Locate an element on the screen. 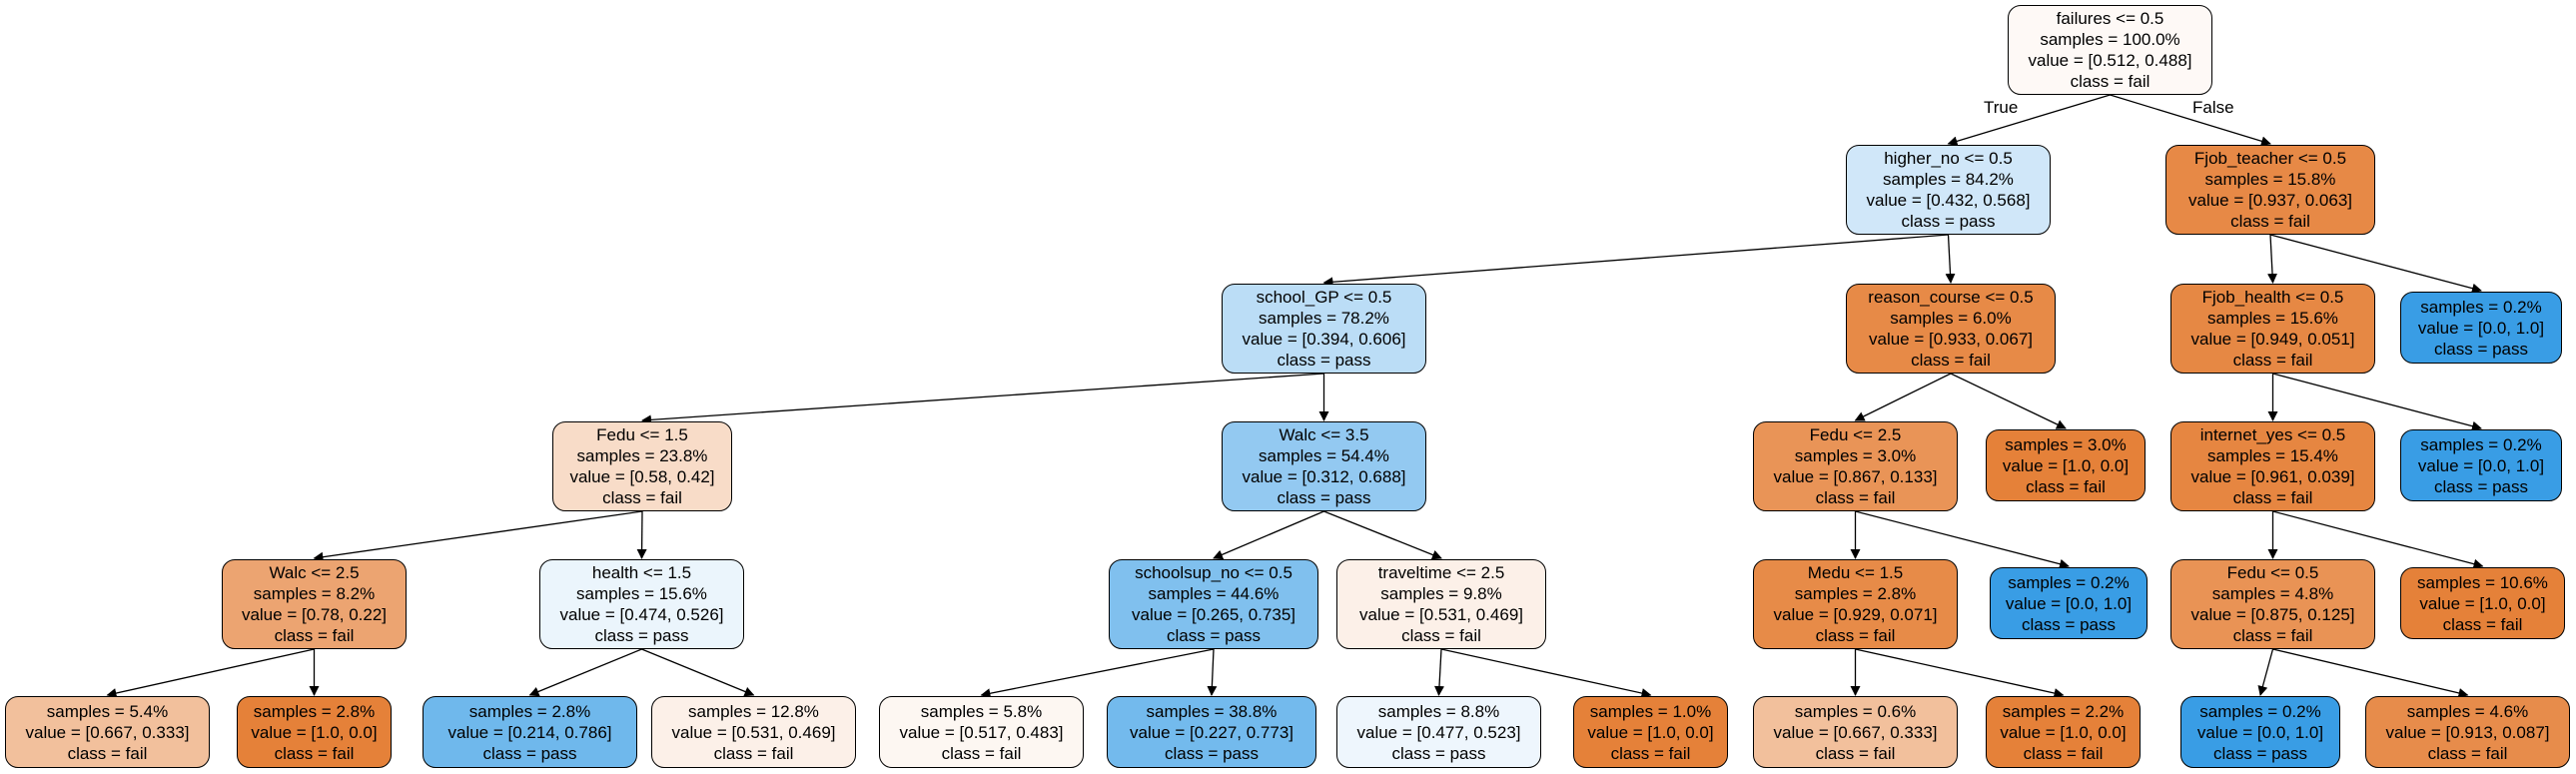 Image resolution: width=2576 pixels, height=774 pixels. node-text-line: samples = 4.8% is located at coordinates (2273, 593).